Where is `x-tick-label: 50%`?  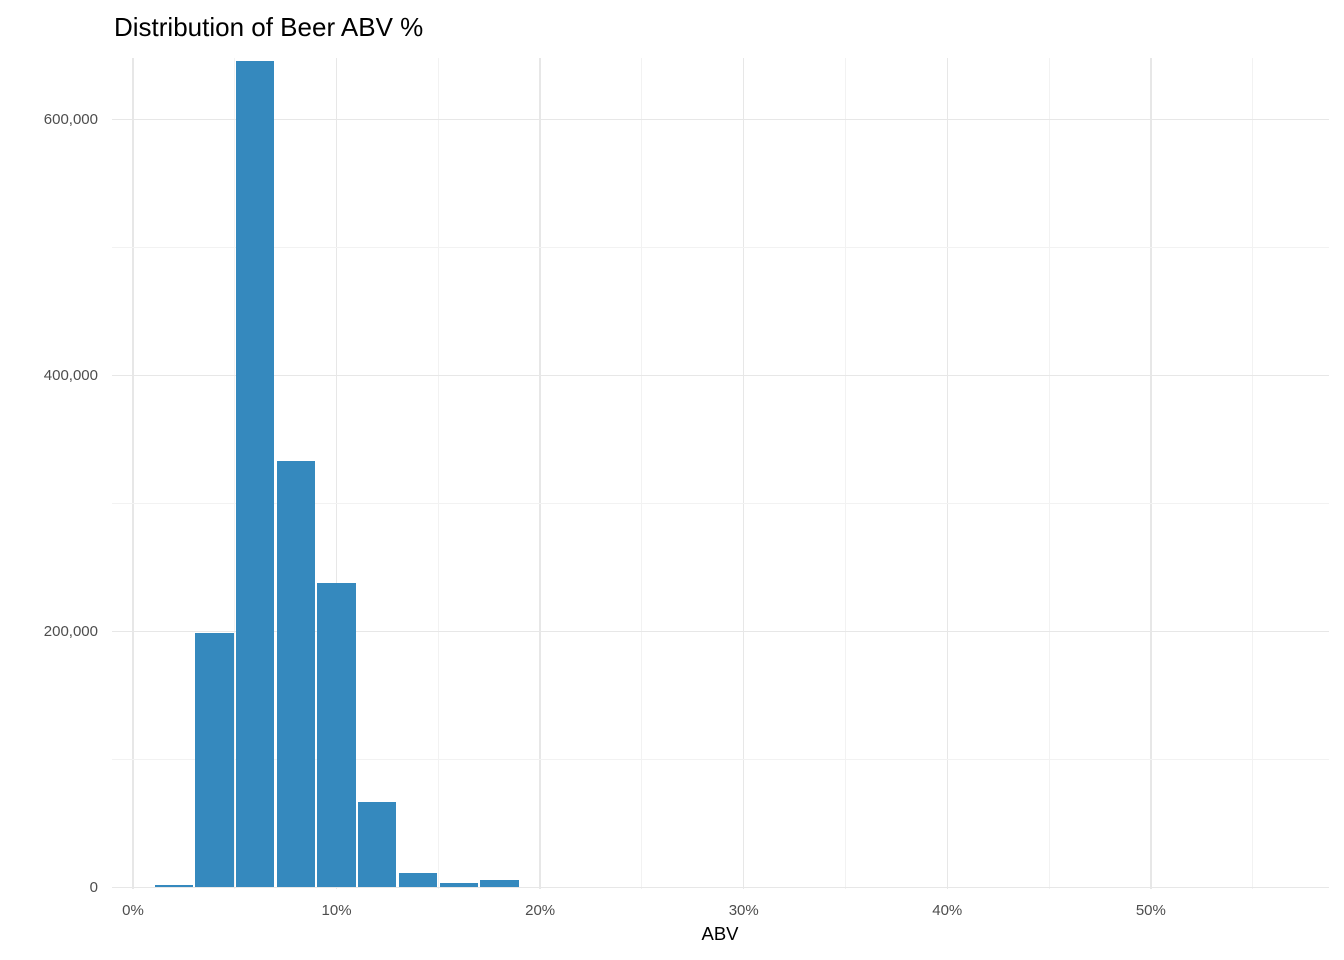
x-tick-label: 50% is located at coordinates (1150, 910).